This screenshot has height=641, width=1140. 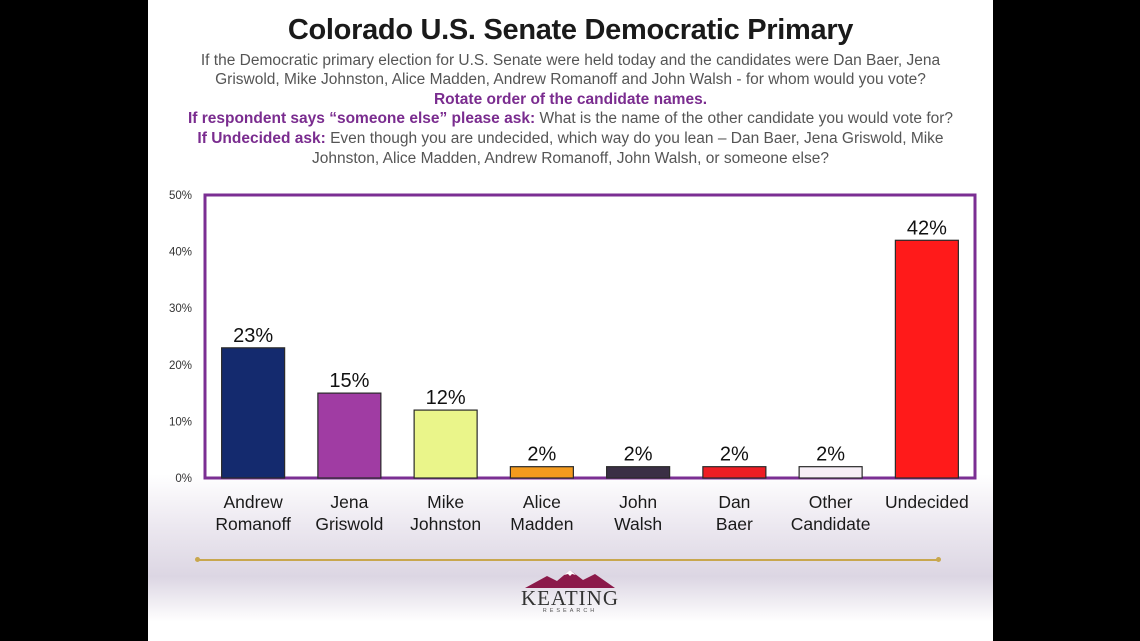 What do you see at coordinates (570, 611) in the screenshot?
I see `logo-subtitle: RESEARCH` at bounding box center [570, 611].